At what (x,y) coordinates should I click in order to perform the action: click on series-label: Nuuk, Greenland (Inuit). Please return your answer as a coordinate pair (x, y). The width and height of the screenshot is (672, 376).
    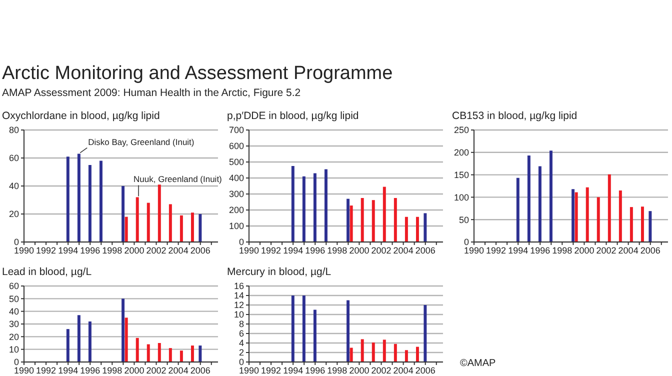
    Looking at the image, I should click on (178, 179).